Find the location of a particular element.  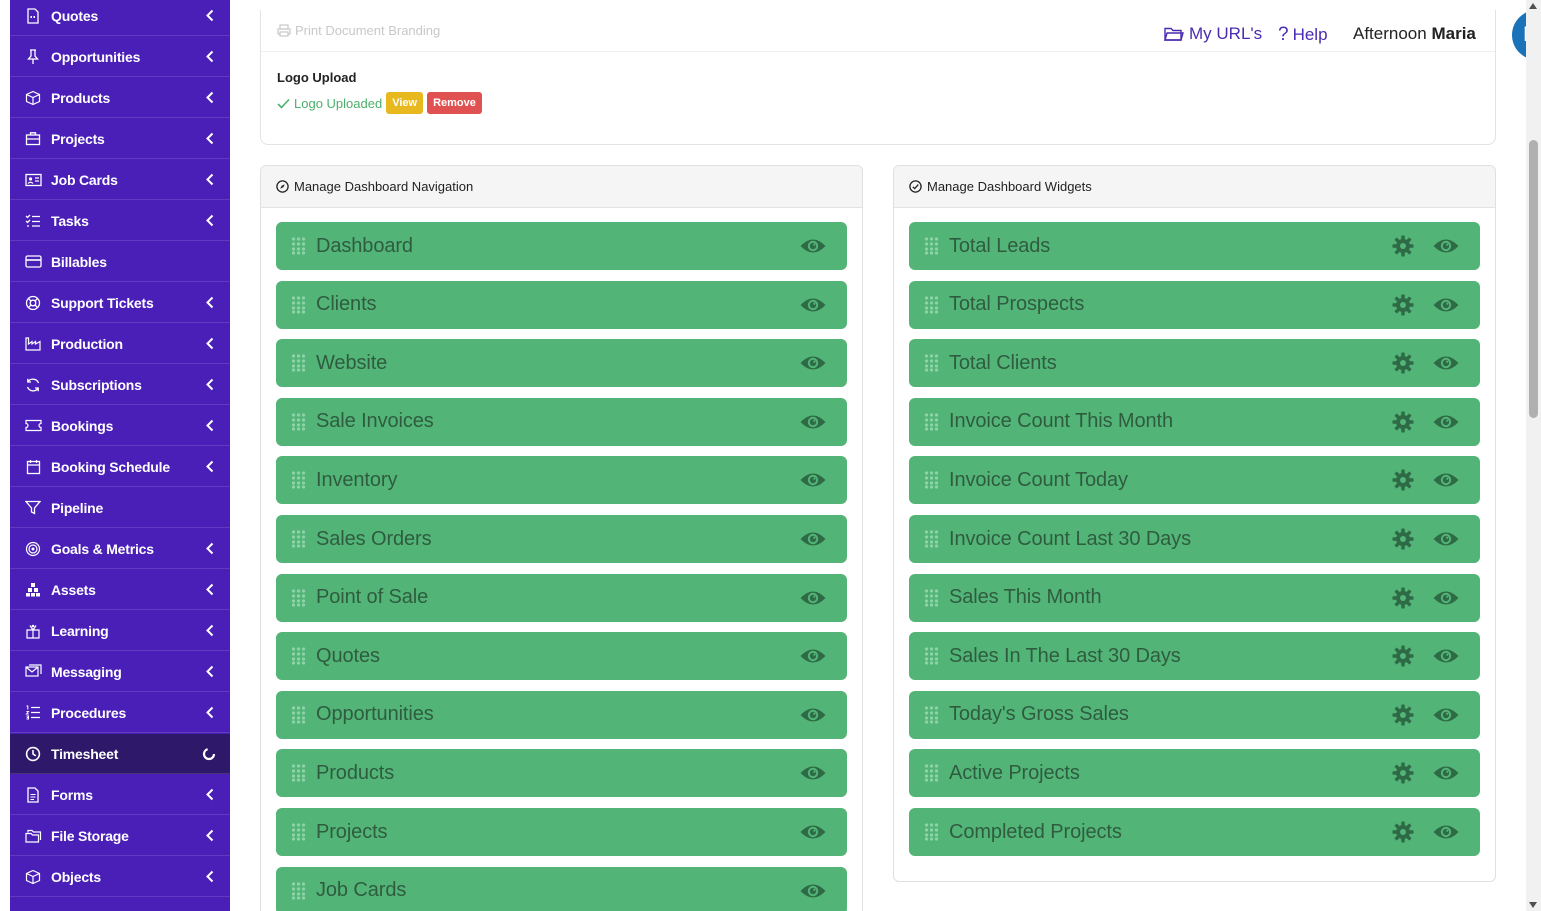

sidebar-item-bookings: Bookings is located at coordinates (120, 426).